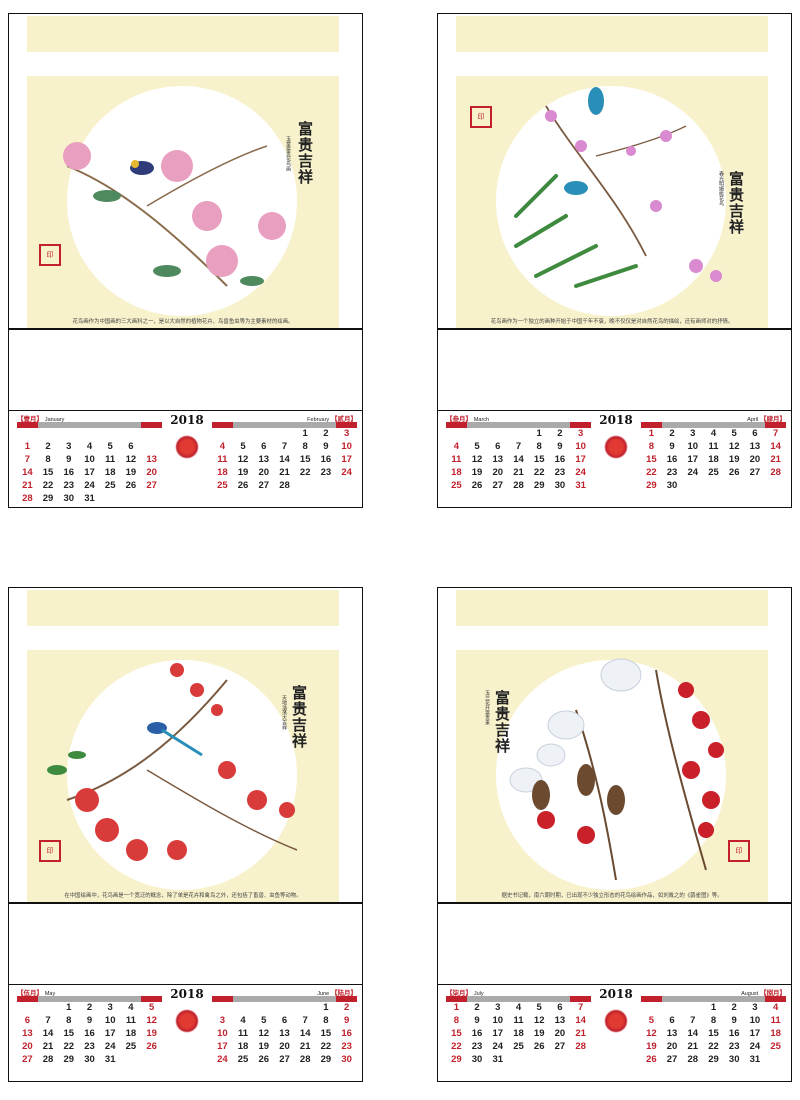  I want to click on day-cell: 4, so click(518, 1007).